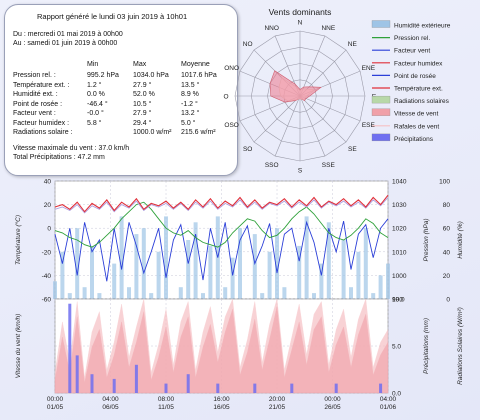 The width and height of the screenshot is (480, 420). I want to click on report-avg: 13.5 °, so click(190, 85).